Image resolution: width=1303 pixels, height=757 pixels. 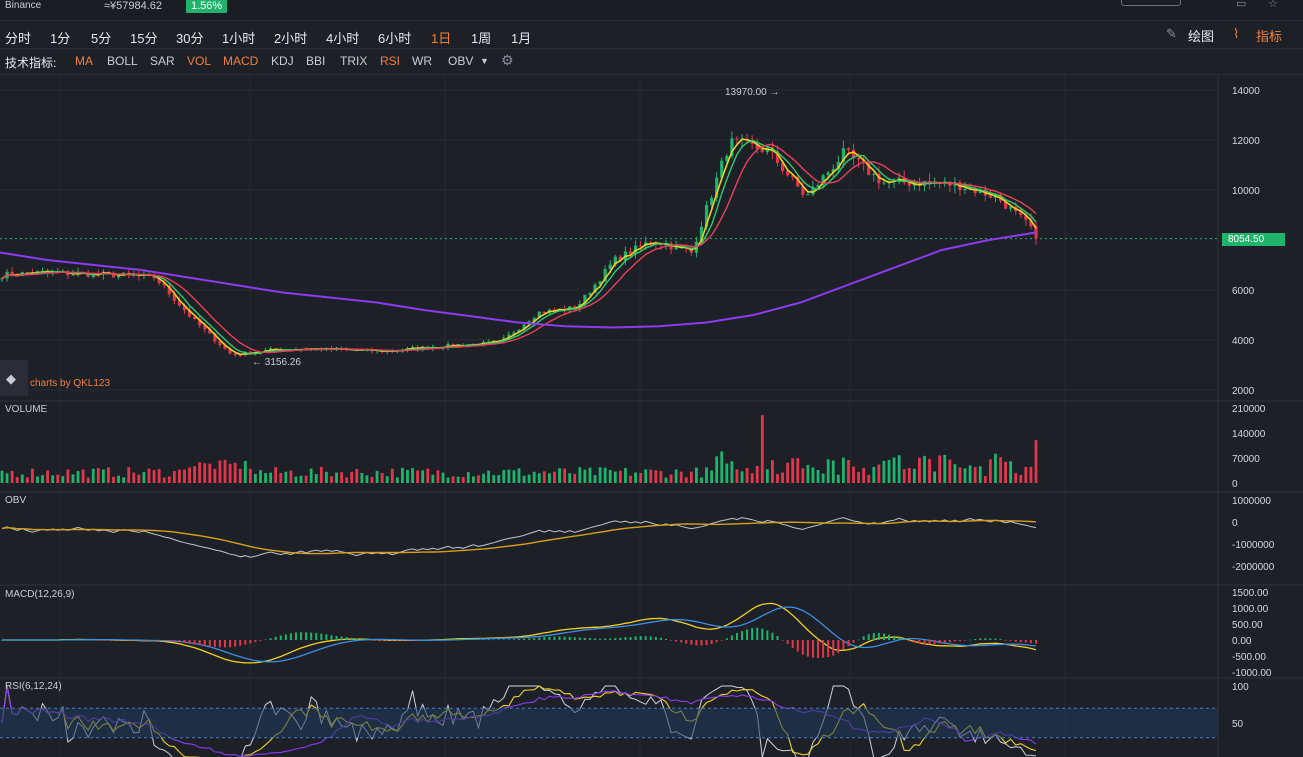 I want to click on pencil-icon: ✎, so click(x=1171, y=33).